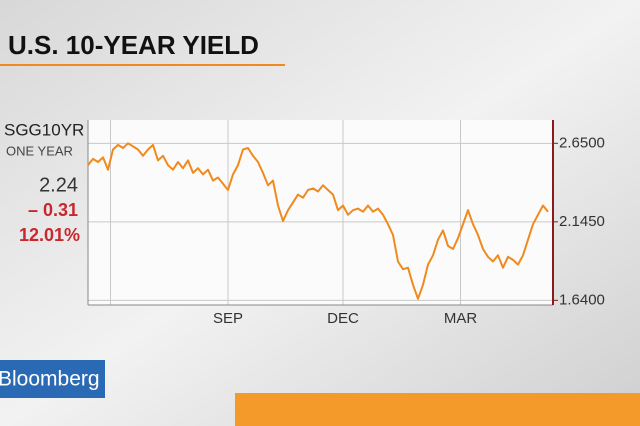 Image resolution: width=640 pixels, height=426 pixels. What do you see at coordinates (133, 45) in the screenshot?
I see `chart-title: U.S. 10-YEAR YIELD` at bounding box center [133, 45].